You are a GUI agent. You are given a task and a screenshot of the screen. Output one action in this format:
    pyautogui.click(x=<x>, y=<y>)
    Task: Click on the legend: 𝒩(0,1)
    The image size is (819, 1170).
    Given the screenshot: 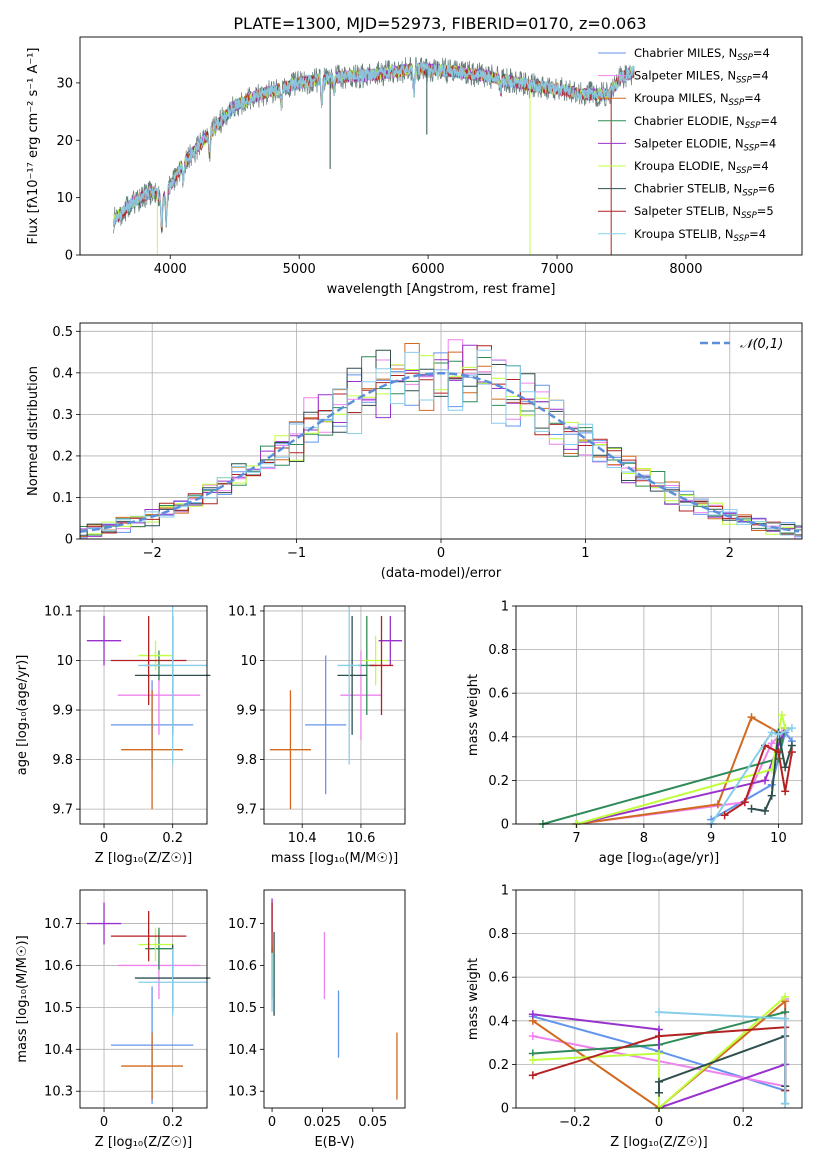 What is the action you would take?
    pyautogui.click(x=741, y=344)
    